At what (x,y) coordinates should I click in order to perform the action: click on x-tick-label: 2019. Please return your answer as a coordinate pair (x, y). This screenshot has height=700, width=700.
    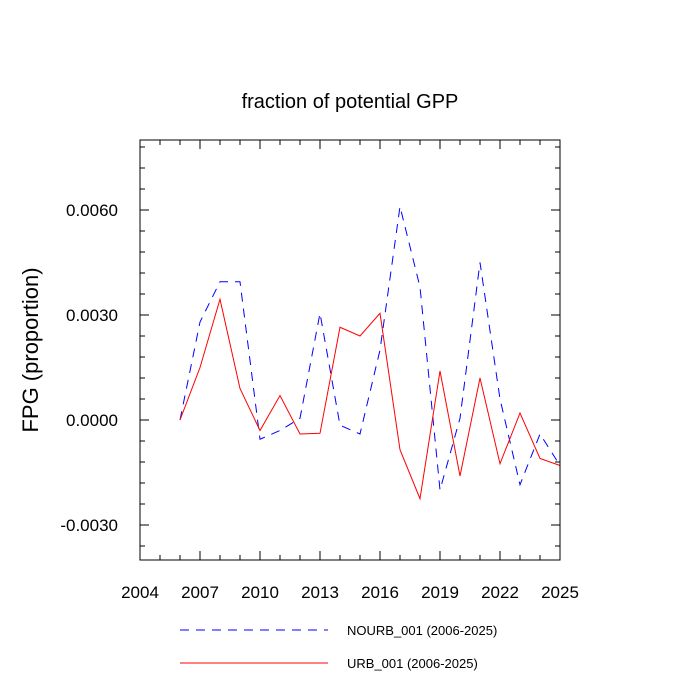
    Looking at the image, I should click on (440, 592).